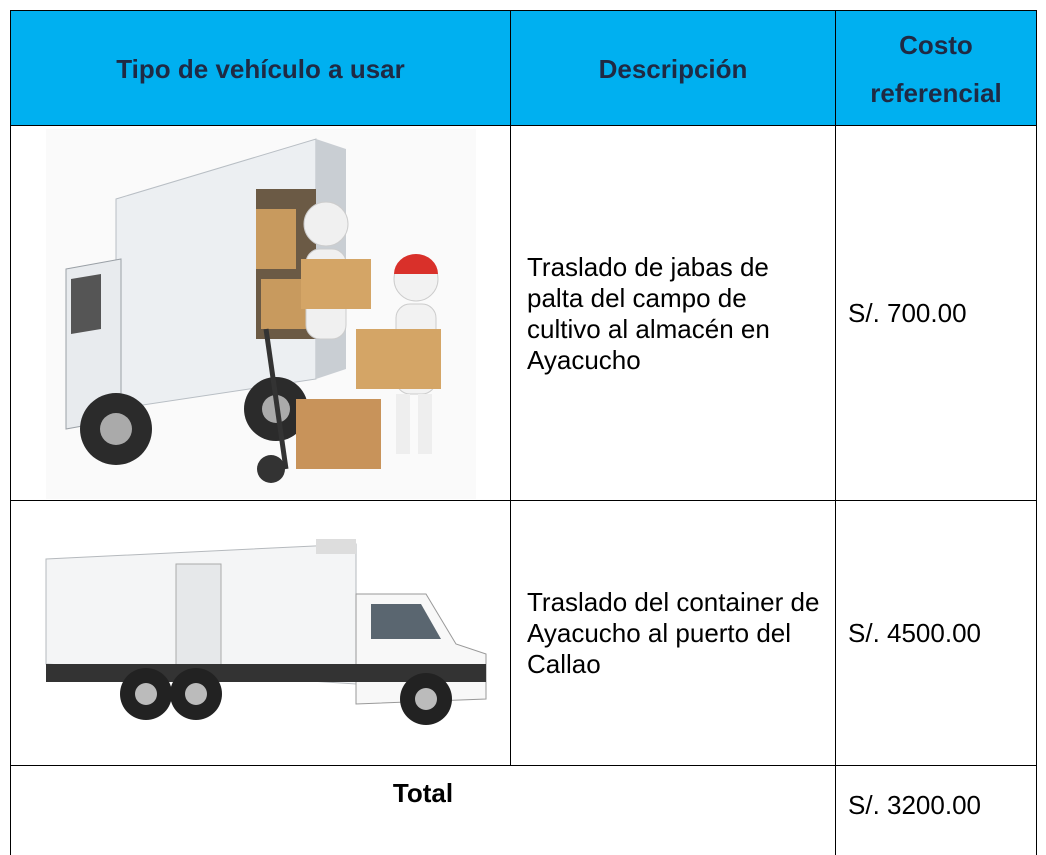 The width and height of the screenshot is (1046, 855). What do you see at coordinates (907, 313) in the screenshot?
I see `cost-text: S/. 700.00` at bounding box center [907, 313].